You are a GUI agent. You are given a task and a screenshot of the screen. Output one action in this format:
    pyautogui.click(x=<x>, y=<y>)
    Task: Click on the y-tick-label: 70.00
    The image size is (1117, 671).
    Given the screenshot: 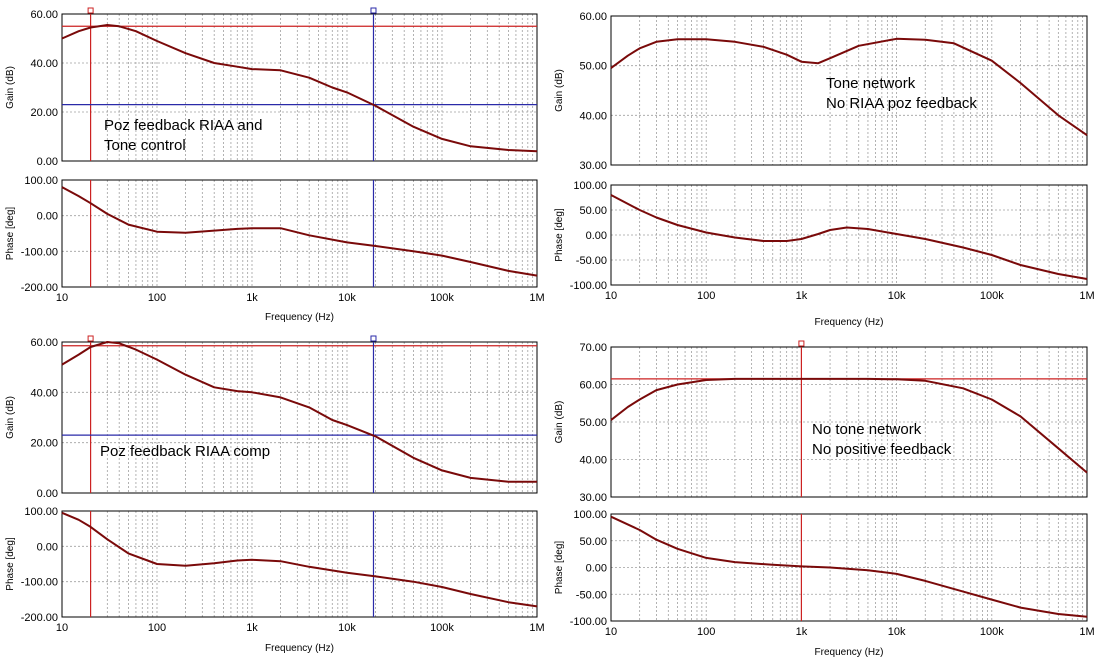 What is the action you would take?
    pyautogui.click(x=593, y=348)
    